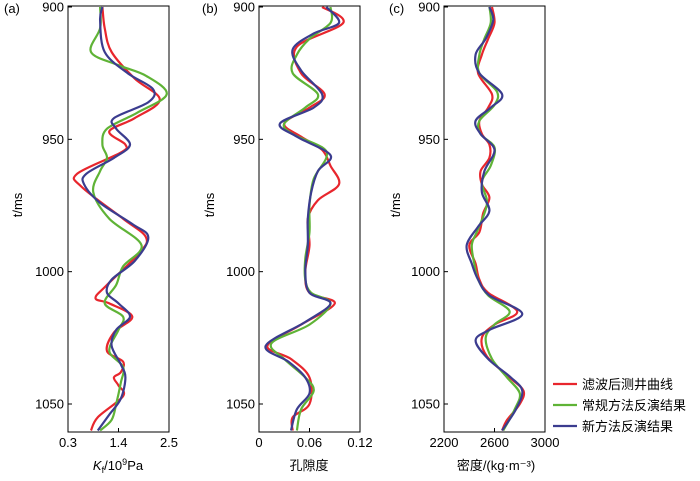  I want to click on panel-b-ylabel: t/ms, so click(209, 204).